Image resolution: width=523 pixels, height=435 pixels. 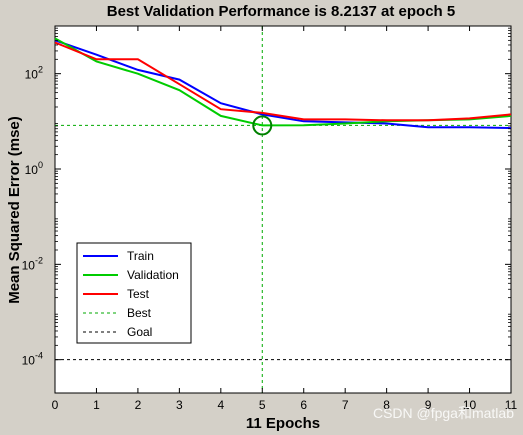 I want to click on y-tick-label: 10⁻², so click(x=32, y=263).